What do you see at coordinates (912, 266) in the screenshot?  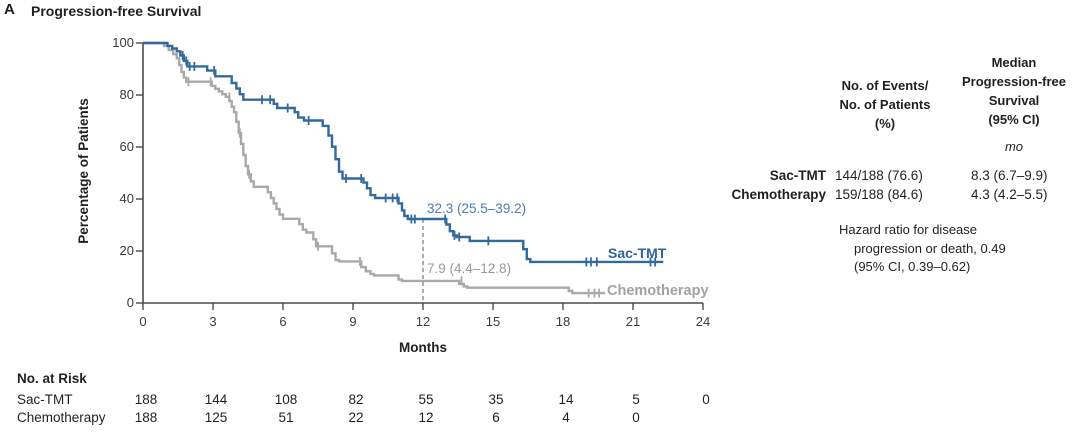 I see `hazard-ratio-line3: (95% CI, 0.39–0.62)` at bounding box center [912, 266].